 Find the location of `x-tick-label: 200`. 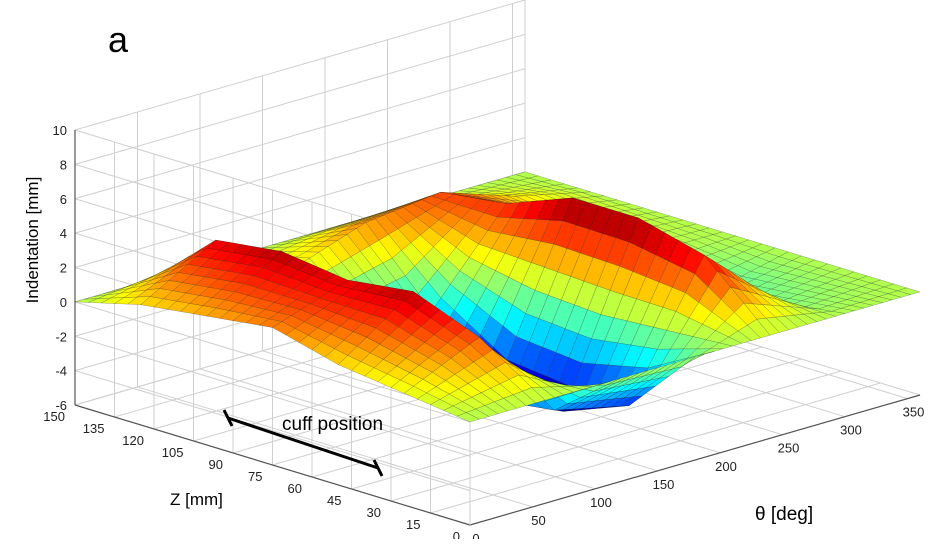

x-tick-label: 200 is located at coordinates (726, 466).